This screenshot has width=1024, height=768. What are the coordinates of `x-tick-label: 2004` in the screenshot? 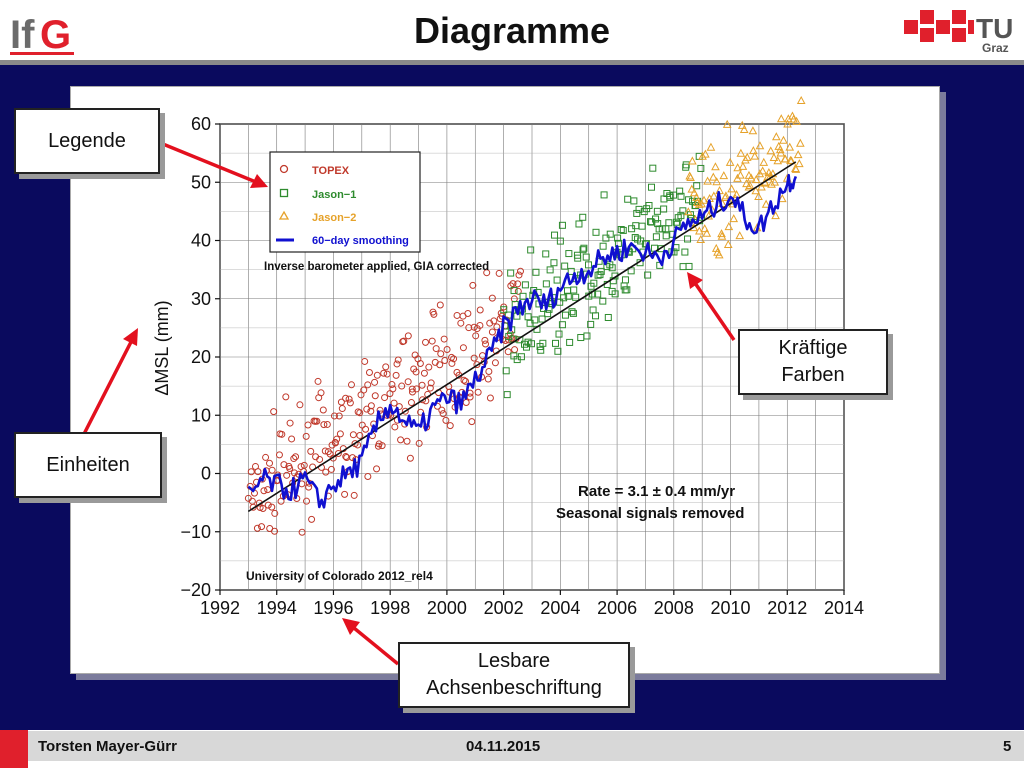 It's located at (560, 608).